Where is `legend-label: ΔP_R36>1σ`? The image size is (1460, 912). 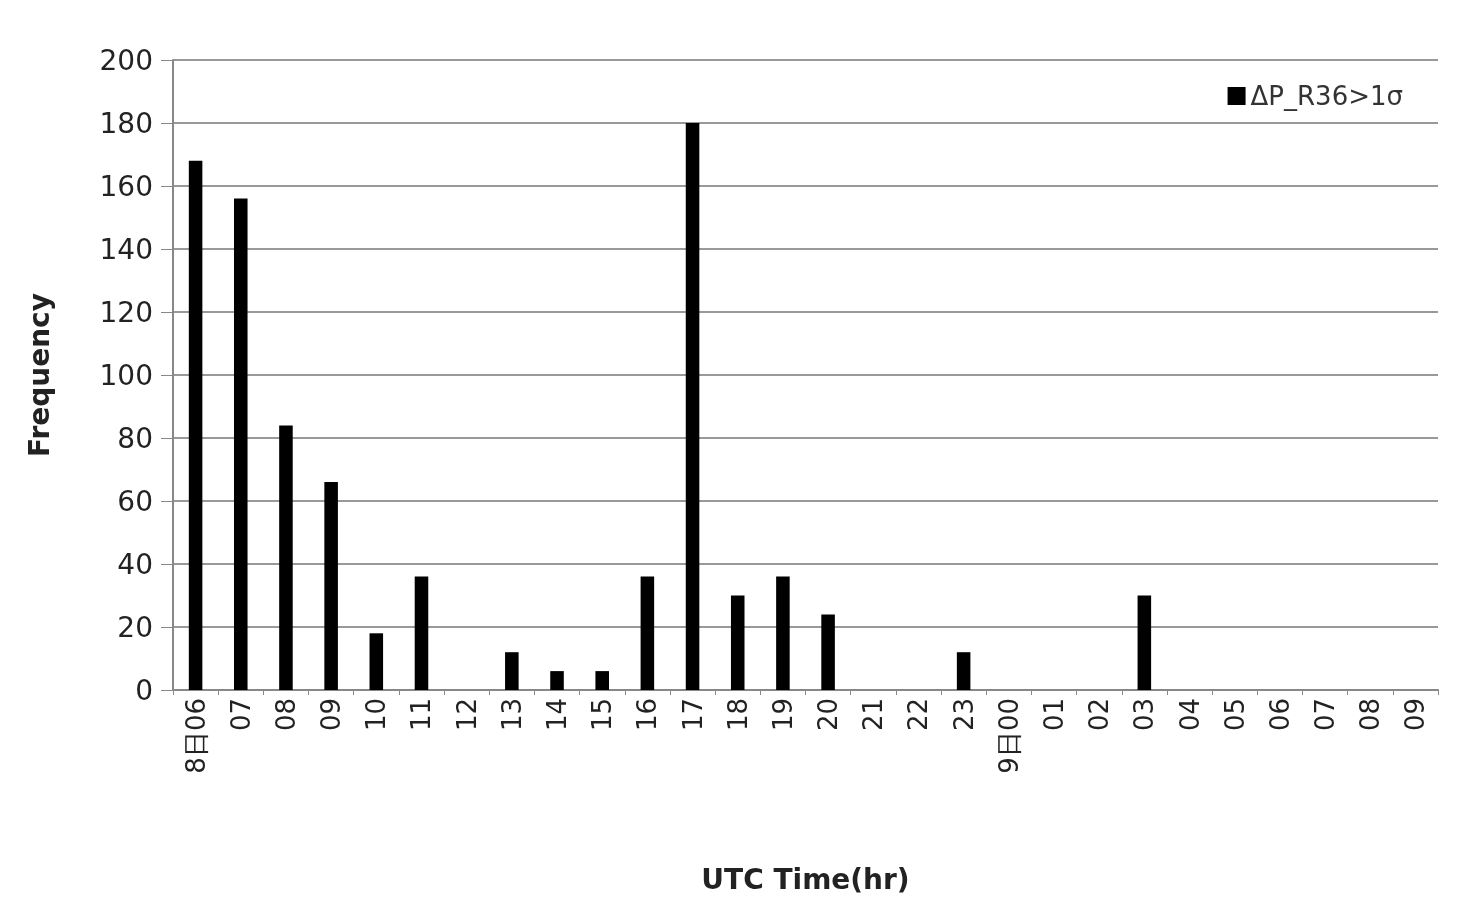
legend-label: ΔP_R36>1σ is located at coordinates (1326, 96).